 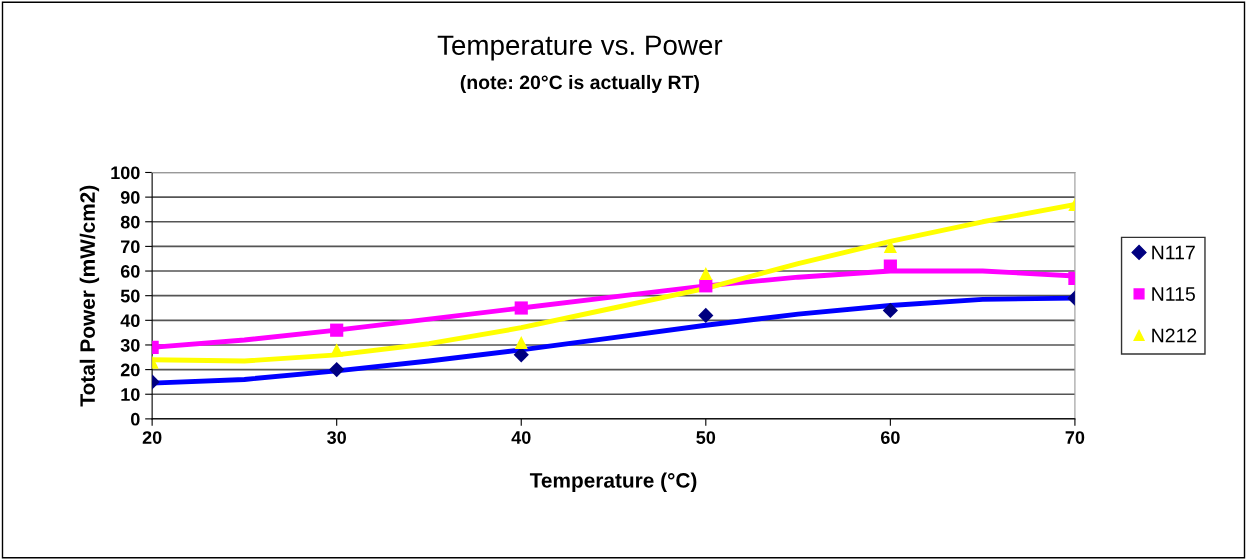 What do you see at coordinates (152, 437) in the screenshot?
I see `x-tick-label: 20` at bounding box center [152, 437].